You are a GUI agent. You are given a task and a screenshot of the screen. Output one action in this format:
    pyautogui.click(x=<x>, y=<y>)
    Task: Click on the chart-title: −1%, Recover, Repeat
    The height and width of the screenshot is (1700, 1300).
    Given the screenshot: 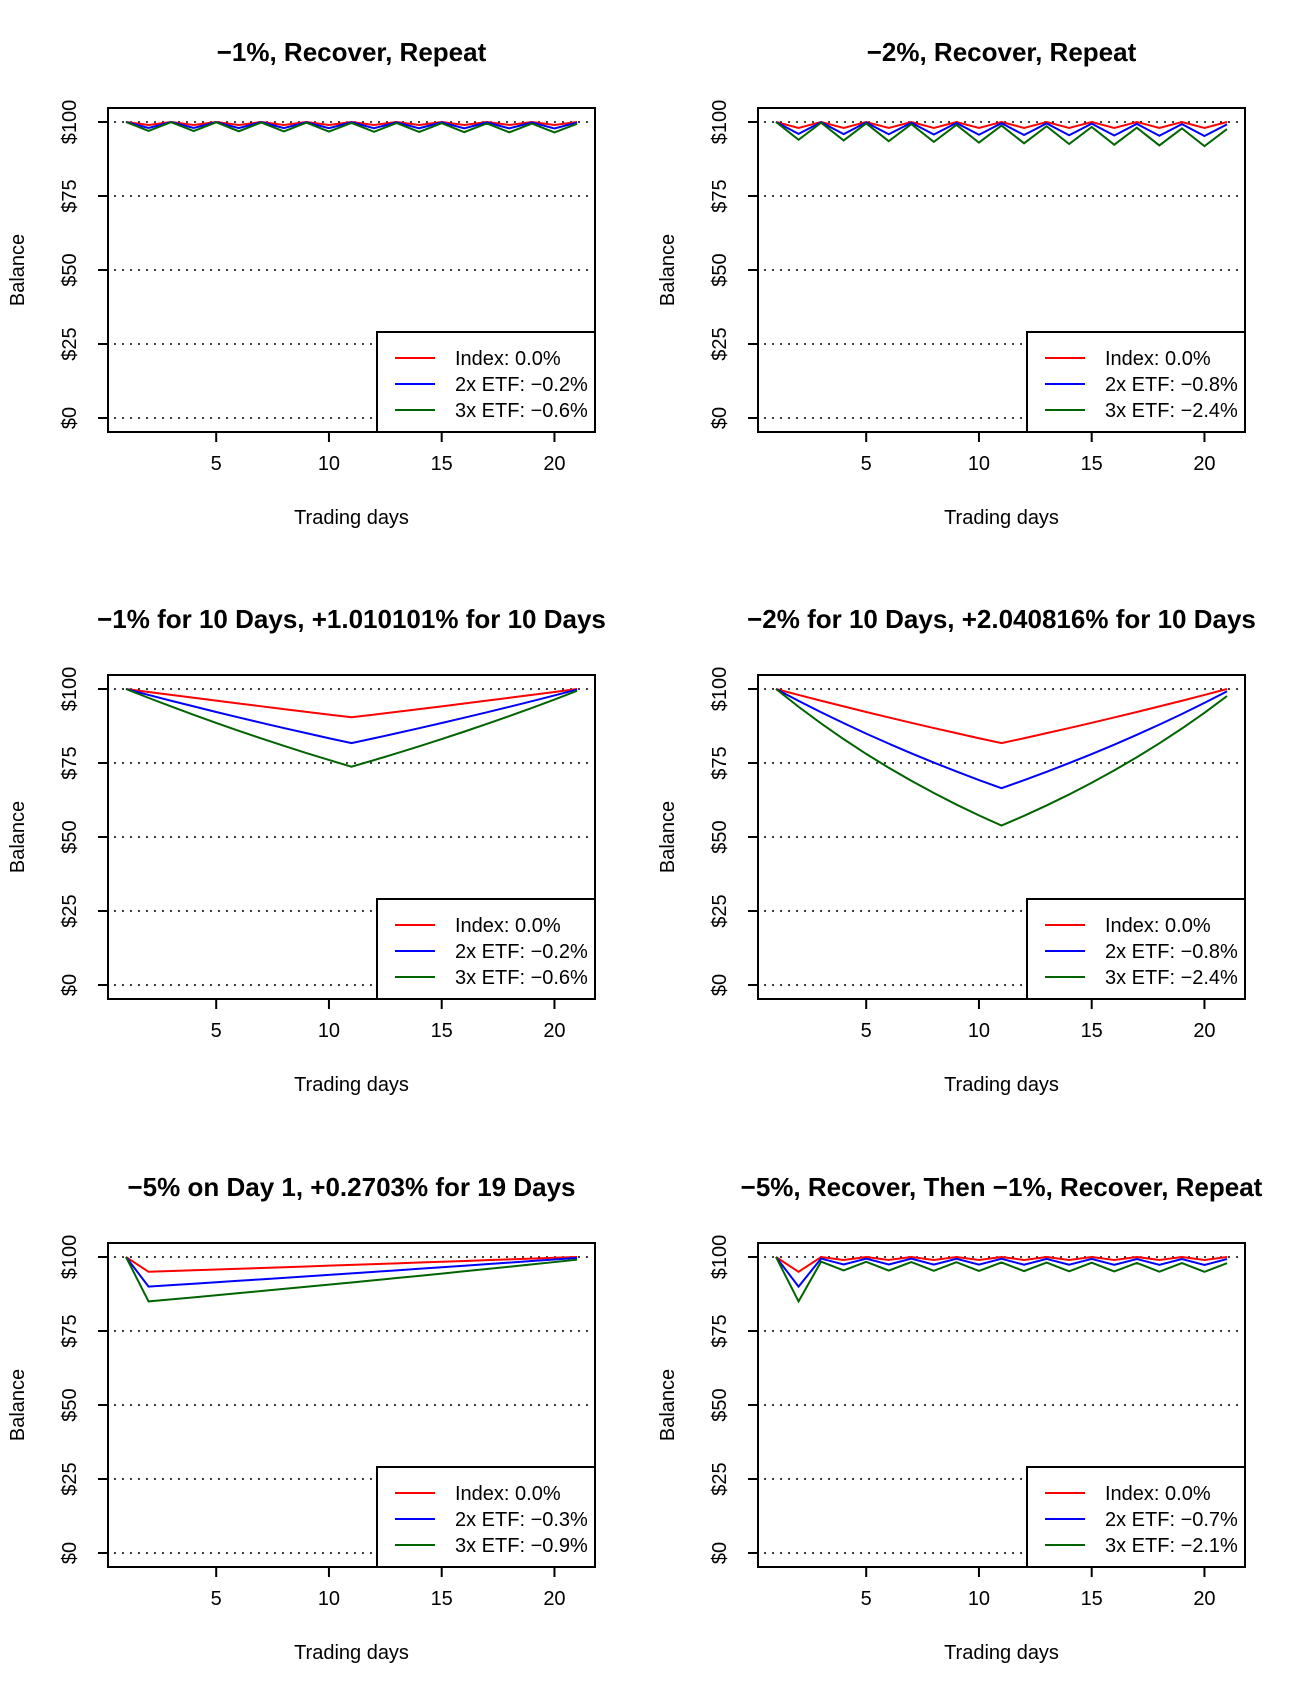 What is the action you would take?
    pyautogui.click(x=352, y=52)
    